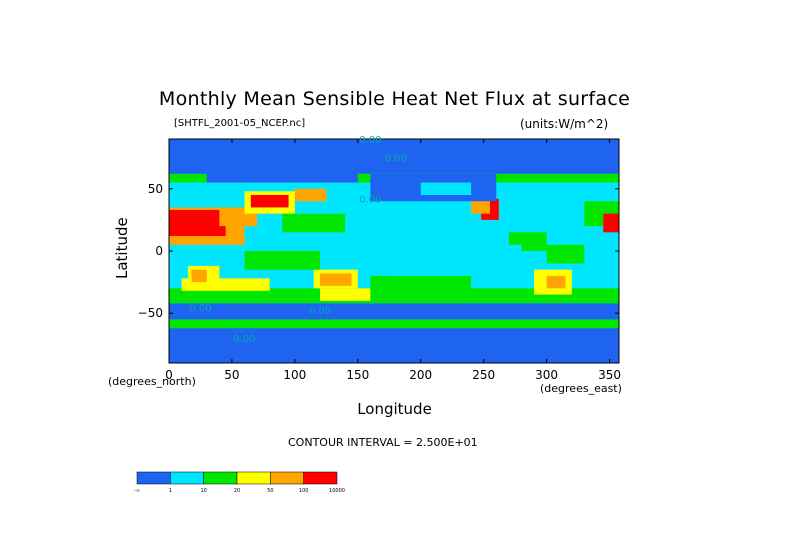 This screenshot has width=789, height=558. What do you see at coordinates (609, 375) in the screenshot?
I see `x-tick-label: 350` at bounding box center [609, 375].